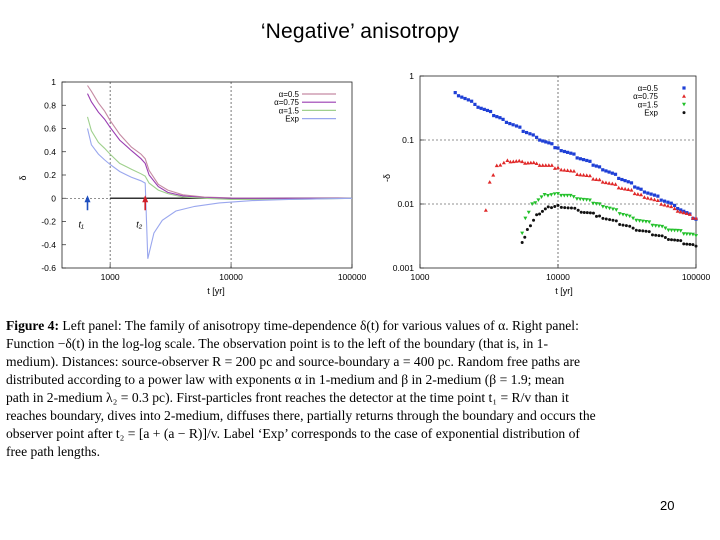 This screenshot has width=720, height=540. I want to click on legend-label: α=1.5, so click(289, 110).